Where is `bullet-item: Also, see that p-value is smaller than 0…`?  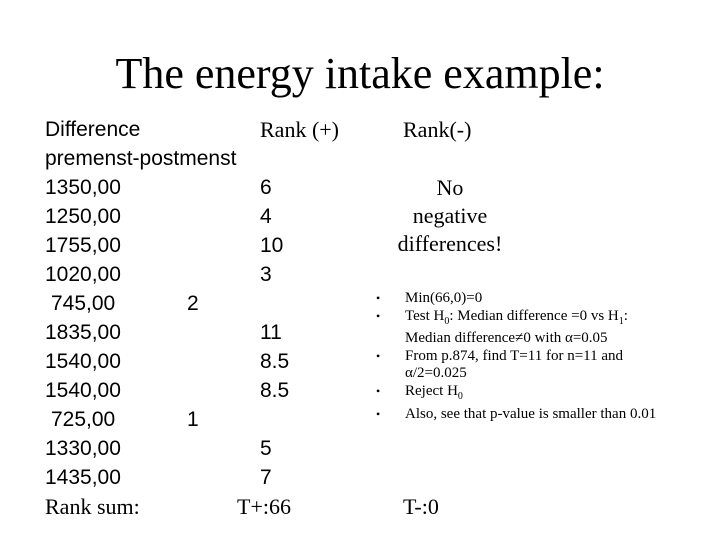 bullet-item: Also, see that p-value is smaller than 0… is located at coordinates (526, 414).